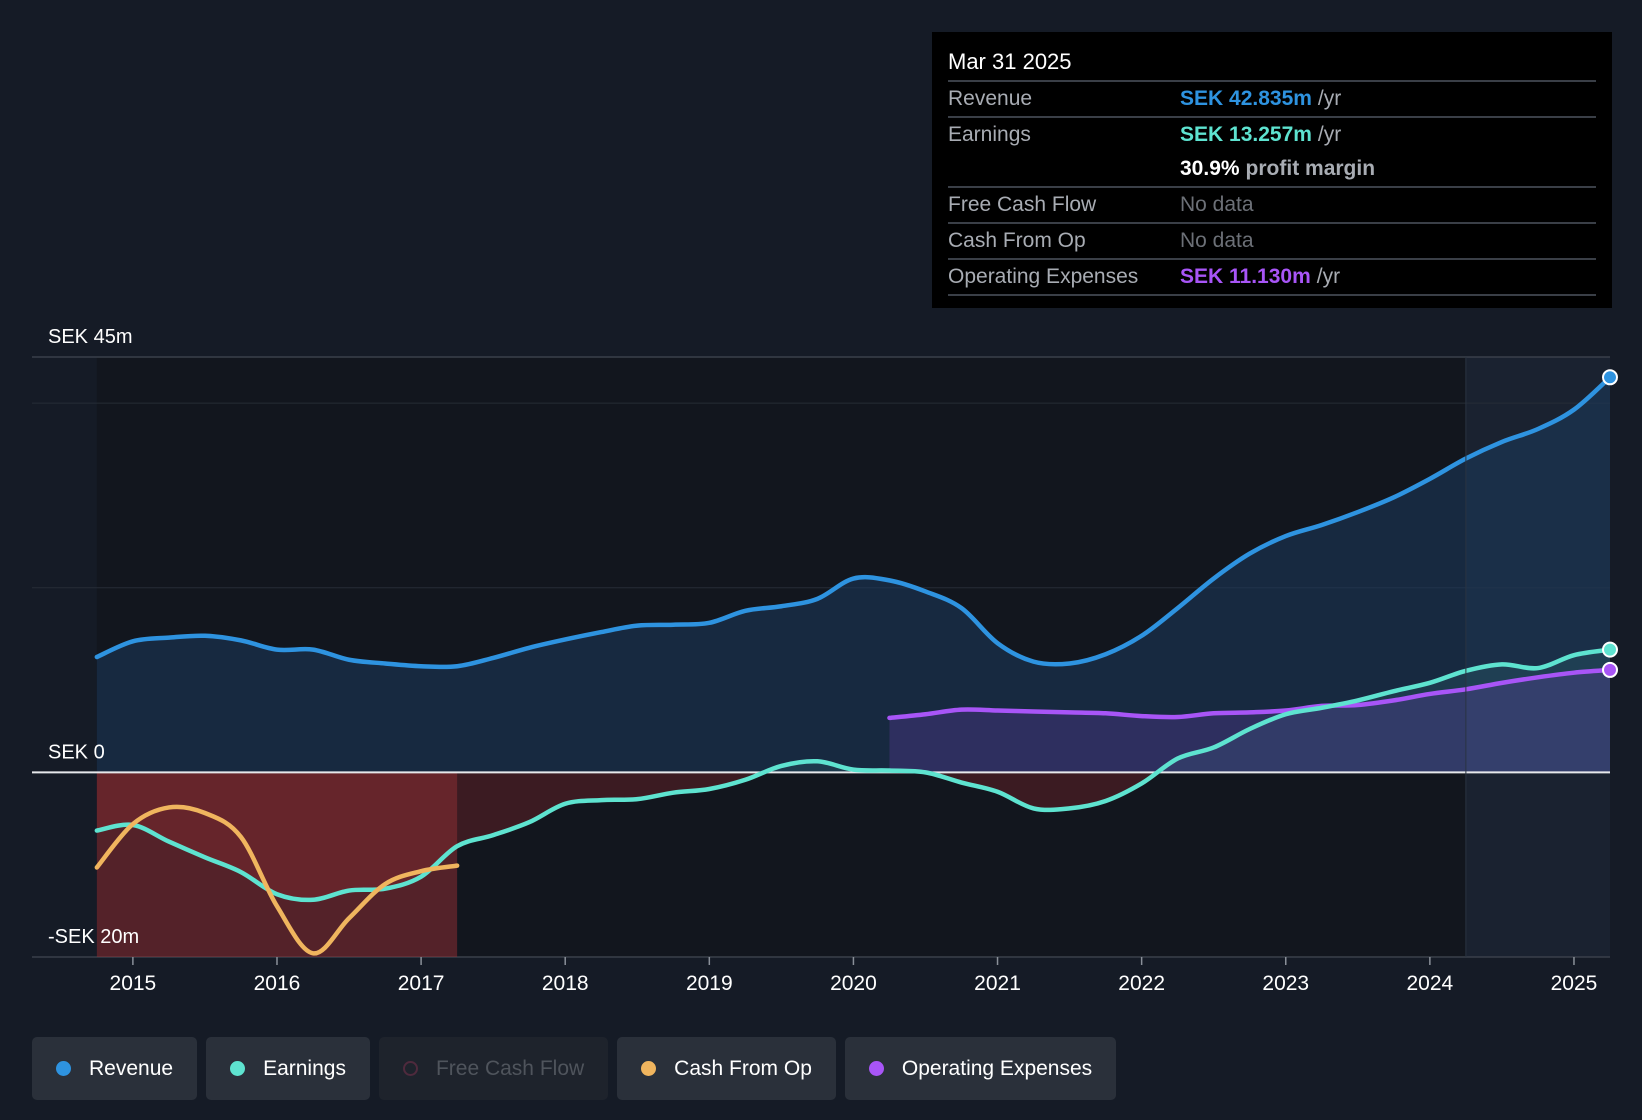  Describe the element at coordinates (133, 983) in the screenshot. I see `x-tick-label: 2015` at that location.